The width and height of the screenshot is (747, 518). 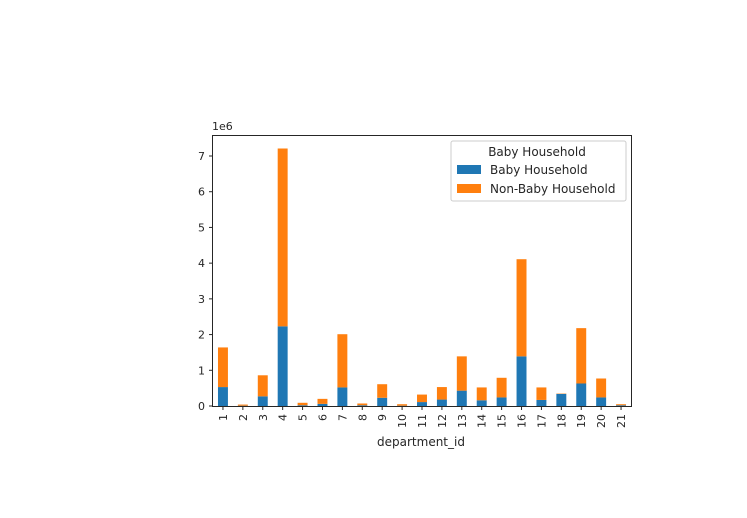 What do you see at coordinates (322, 417) in the screenshot?
I see `x-tick-label: 6` at bounding box center [322, 417].